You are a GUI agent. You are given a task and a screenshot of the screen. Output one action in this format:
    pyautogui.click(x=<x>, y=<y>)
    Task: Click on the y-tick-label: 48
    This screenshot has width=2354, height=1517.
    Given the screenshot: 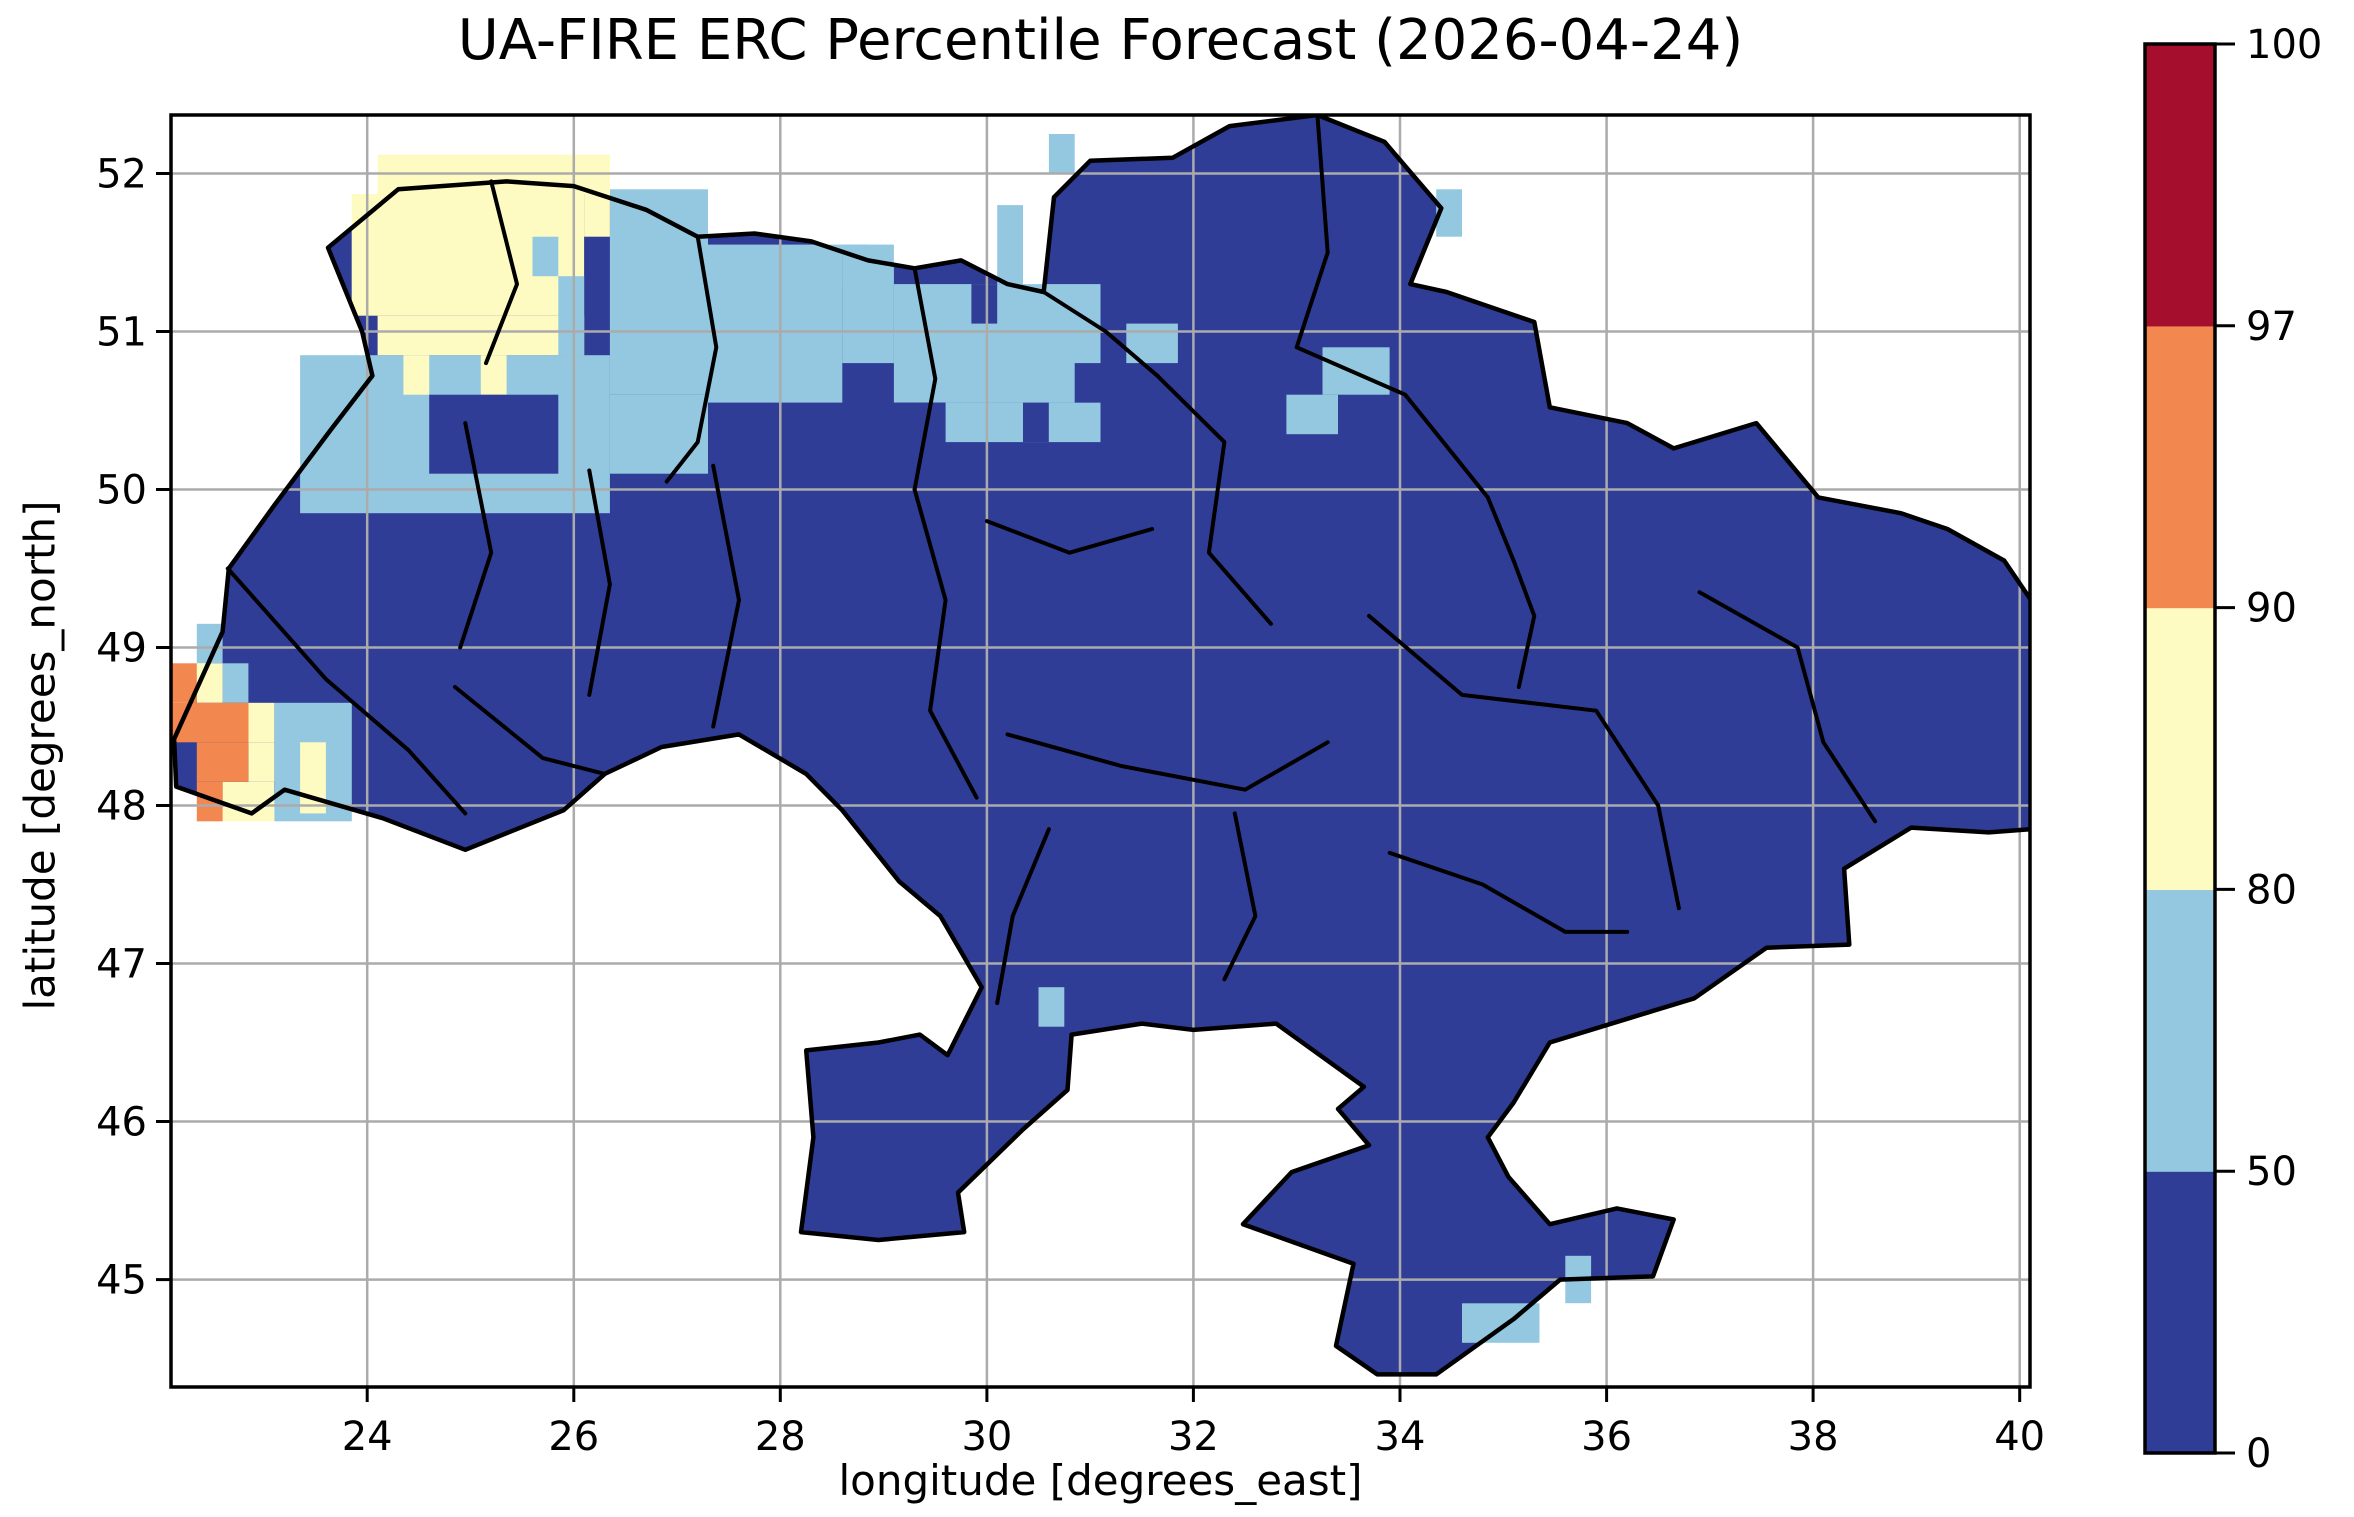 What is the action you would take?
    pyautogui.click(x=121, y=807)
    